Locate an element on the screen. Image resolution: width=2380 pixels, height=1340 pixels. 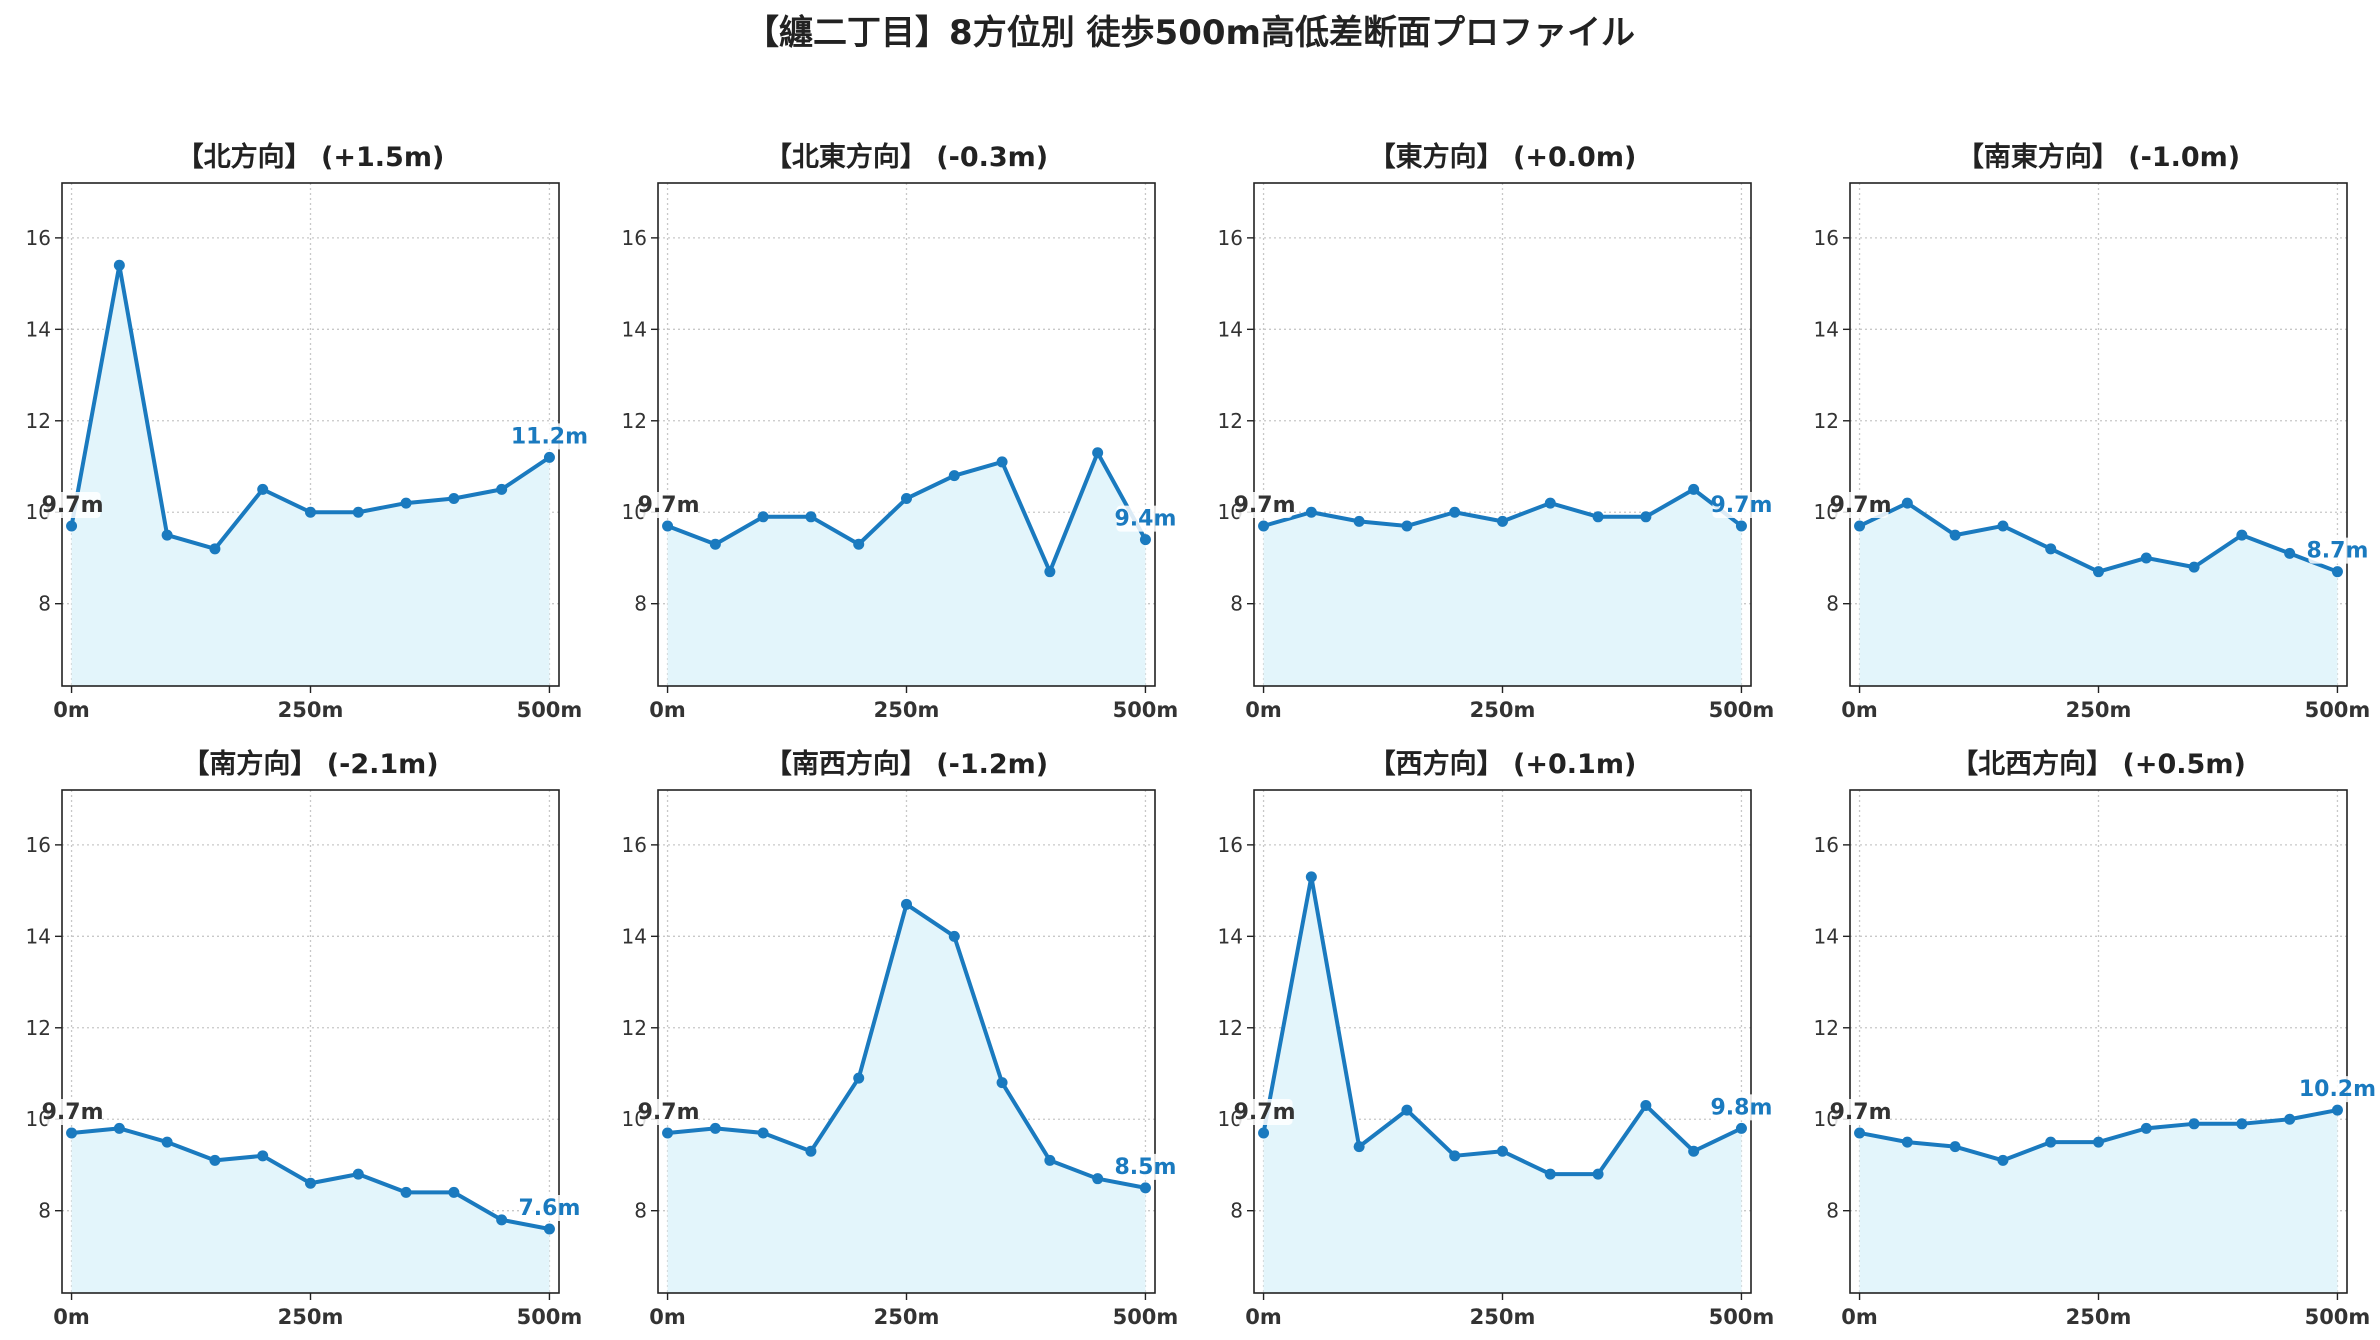
panel-title: 【北方向】 (+1.5m) is located at coordinates (311, 157).